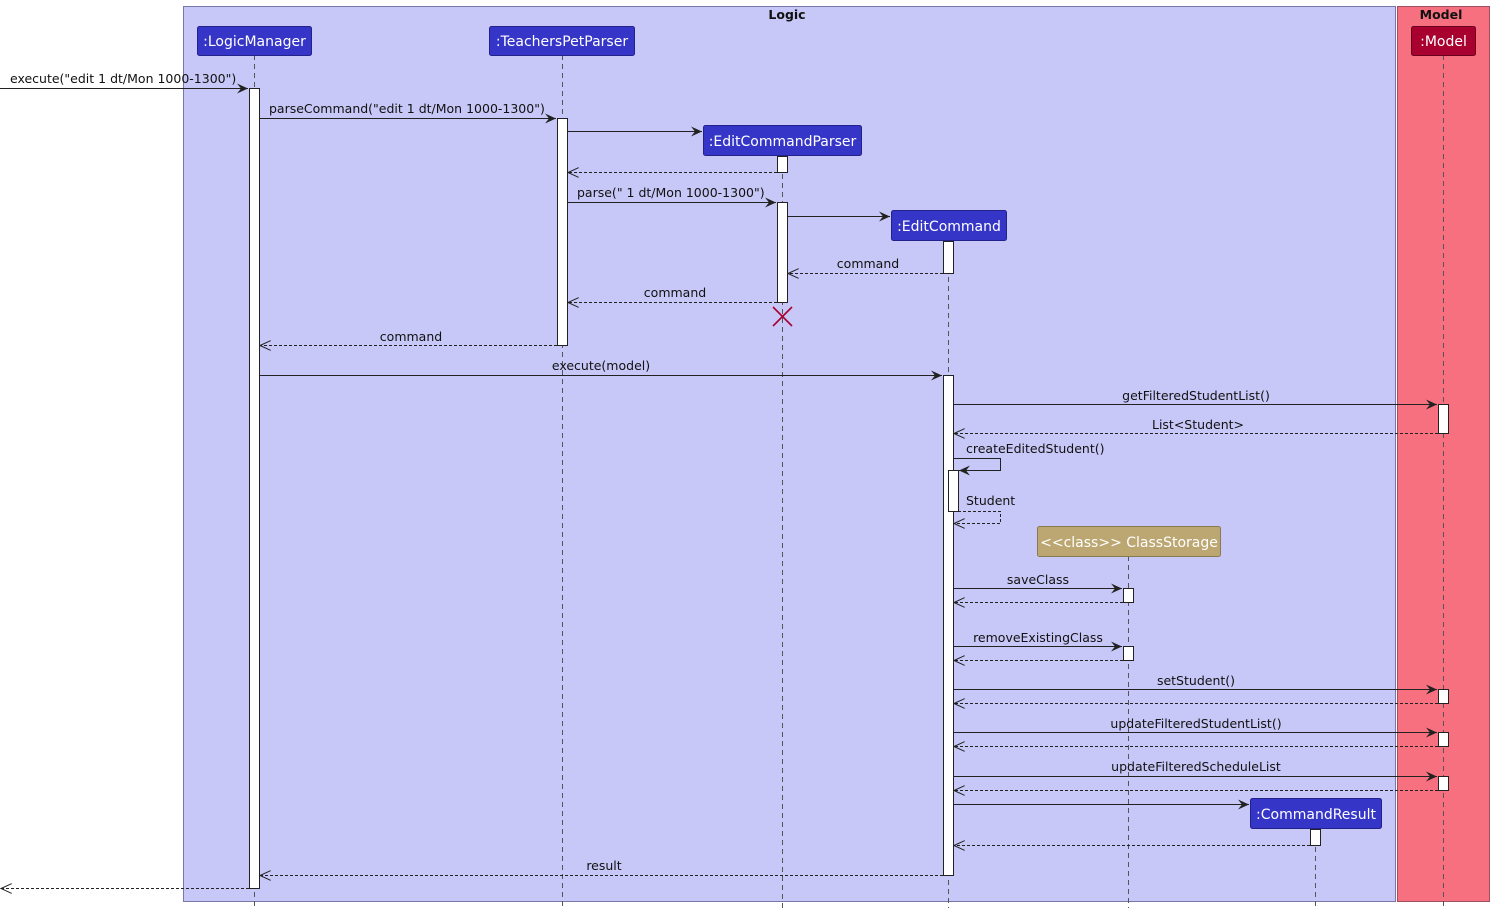  Describe the element at coordinates (782, 316) in the screenshot. I see `destroy-x-icon` at that location.